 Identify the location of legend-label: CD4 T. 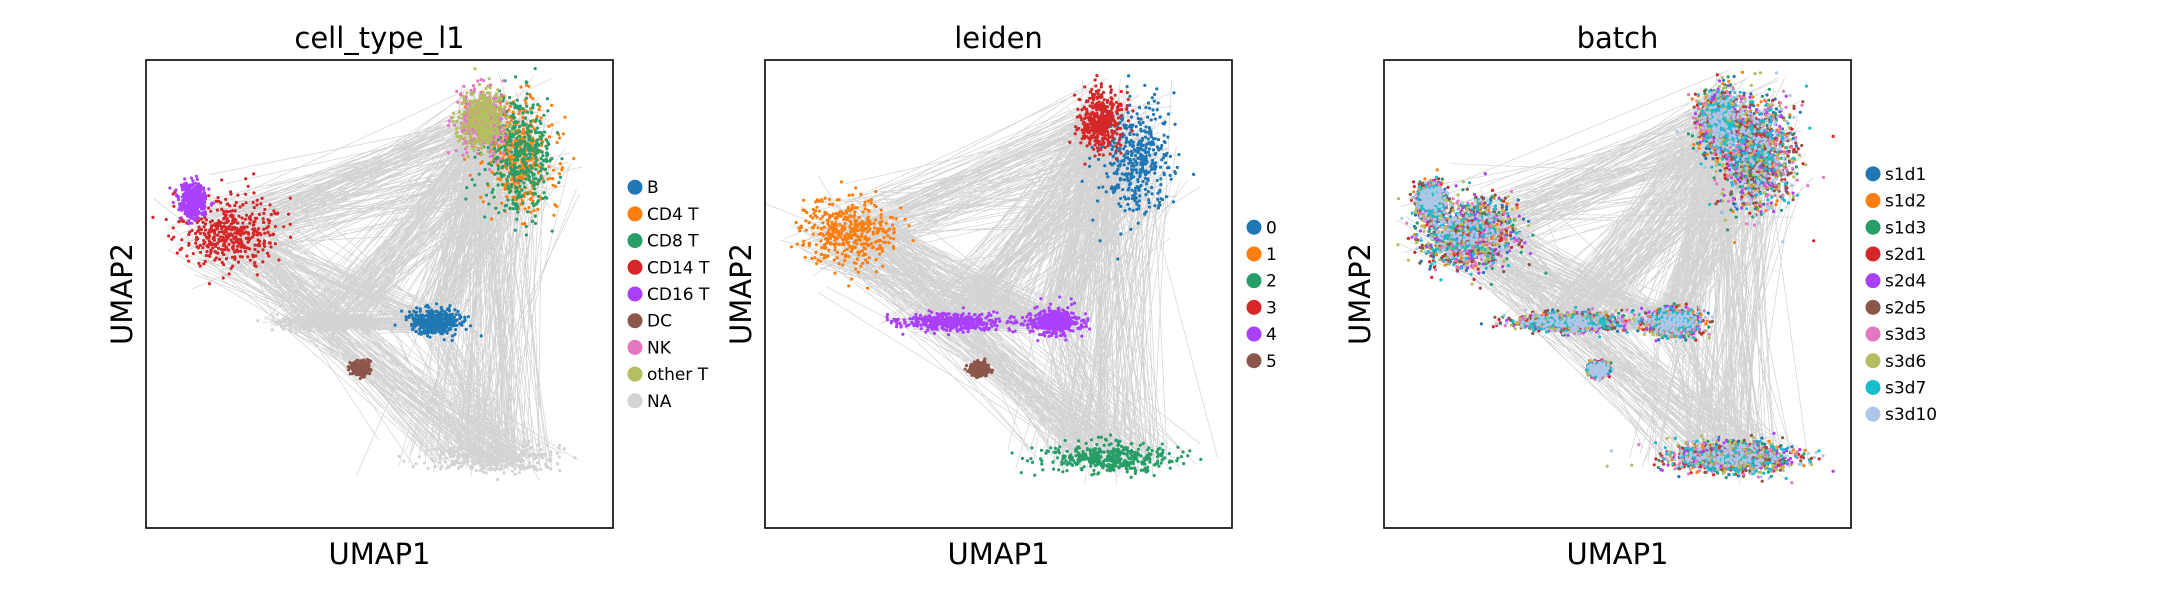
(673, 215).